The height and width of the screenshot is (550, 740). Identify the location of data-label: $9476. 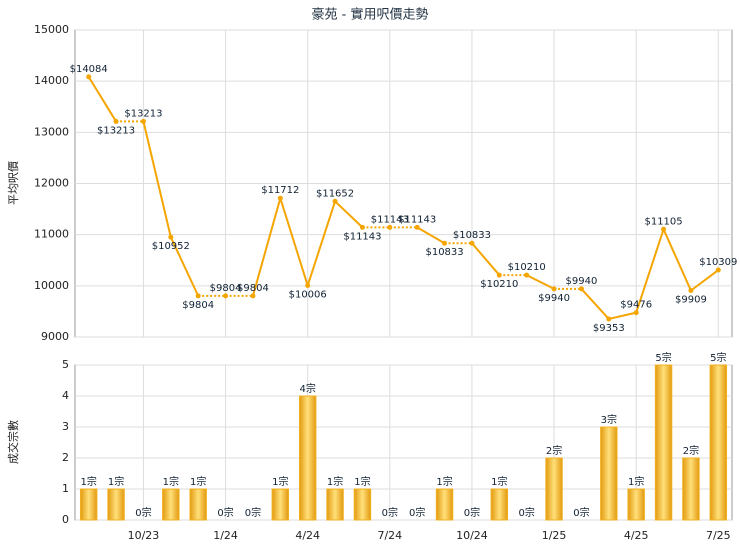
(636, 305).